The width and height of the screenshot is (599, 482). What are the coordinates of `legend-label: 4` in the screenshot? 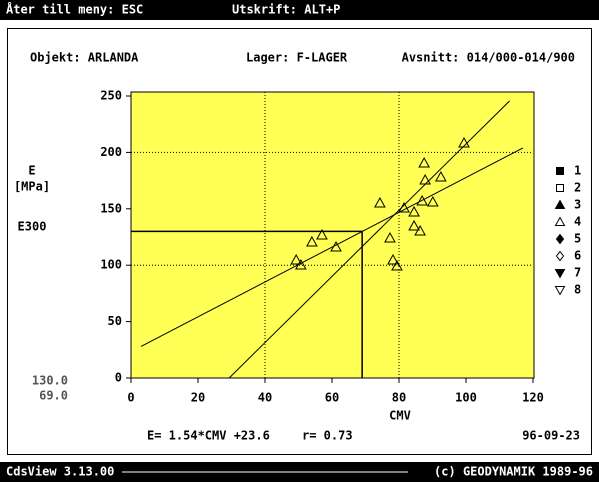 It's located at (577, 222).